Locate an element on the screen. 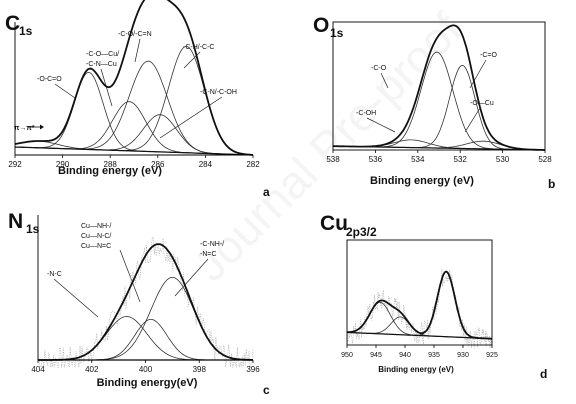 This screenshot has height=404, width=576. raw-data-trace is located at coordinates (145, 302).